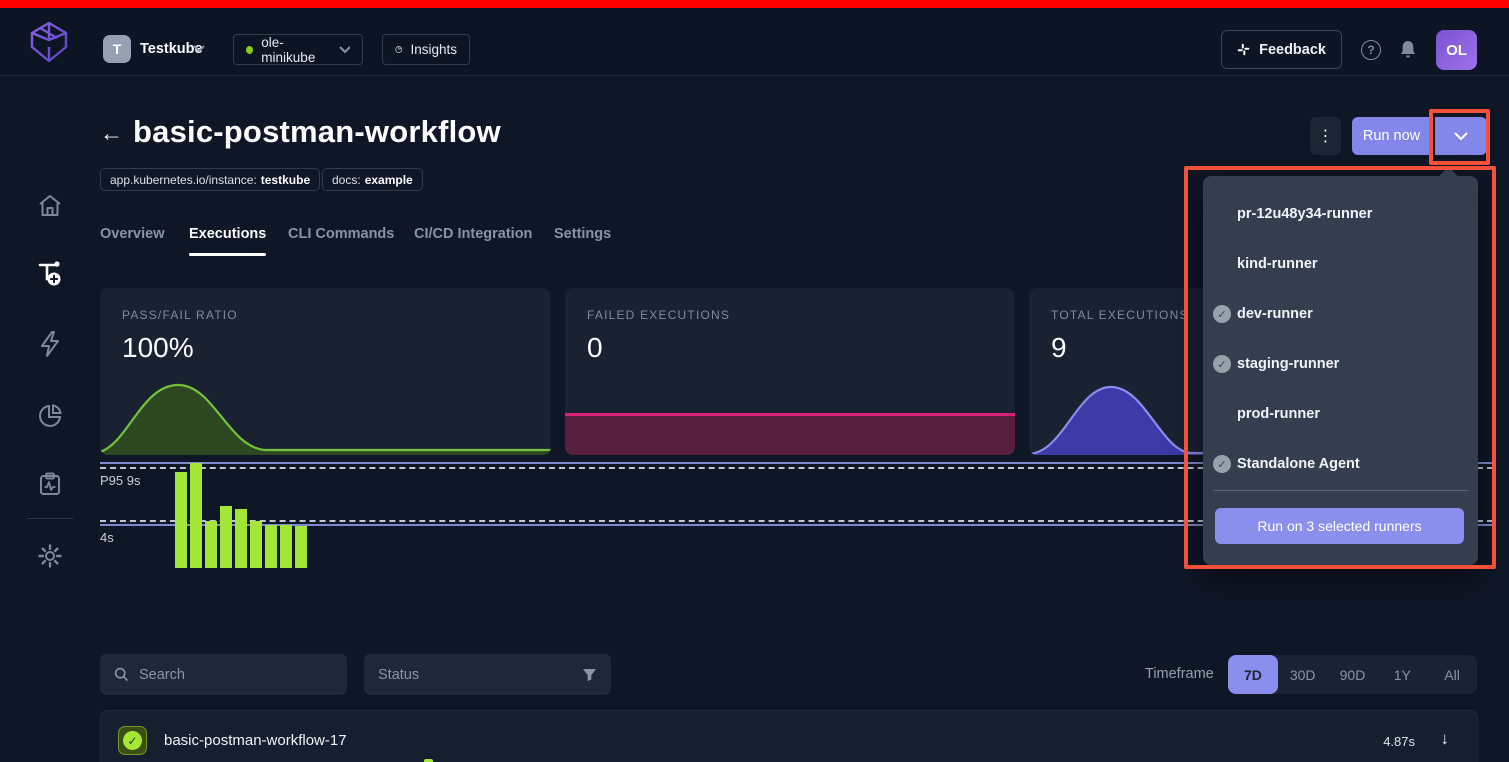 The width and height of the screenshot is (1509, 762). What do you see at coordinates (171, 49) in the screenshot?
I see `org-switcher: Testkube` at bounding box center [171, 49].